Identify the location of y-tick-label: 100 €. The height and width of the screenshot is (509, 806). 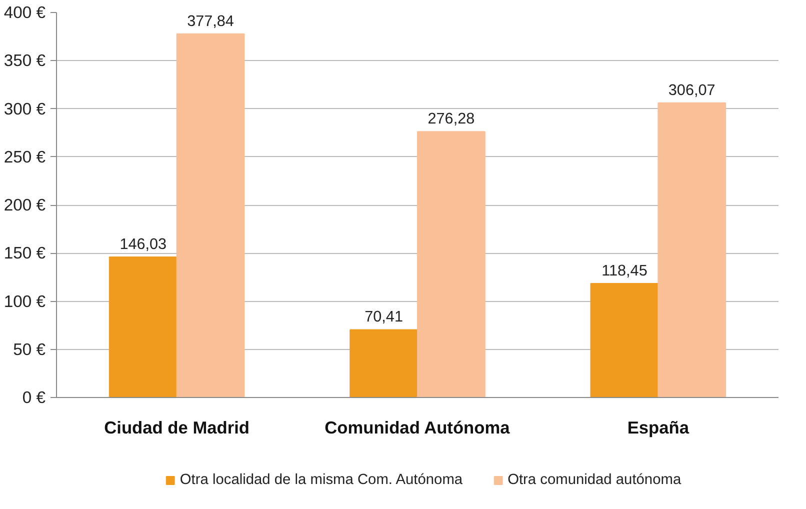
(25, 301).